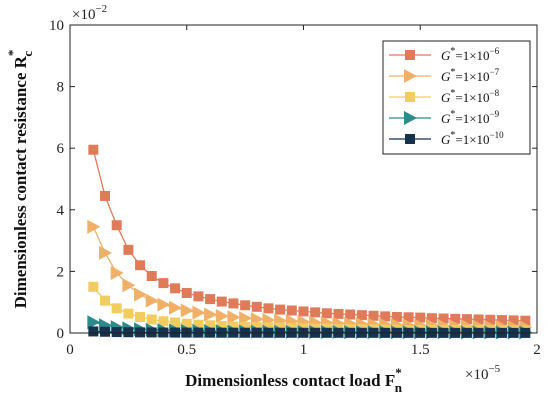 The height and width of the screenshot is (404, 550). I want to click on legend-item-3: G*=1×10−9, so click(444, 117).